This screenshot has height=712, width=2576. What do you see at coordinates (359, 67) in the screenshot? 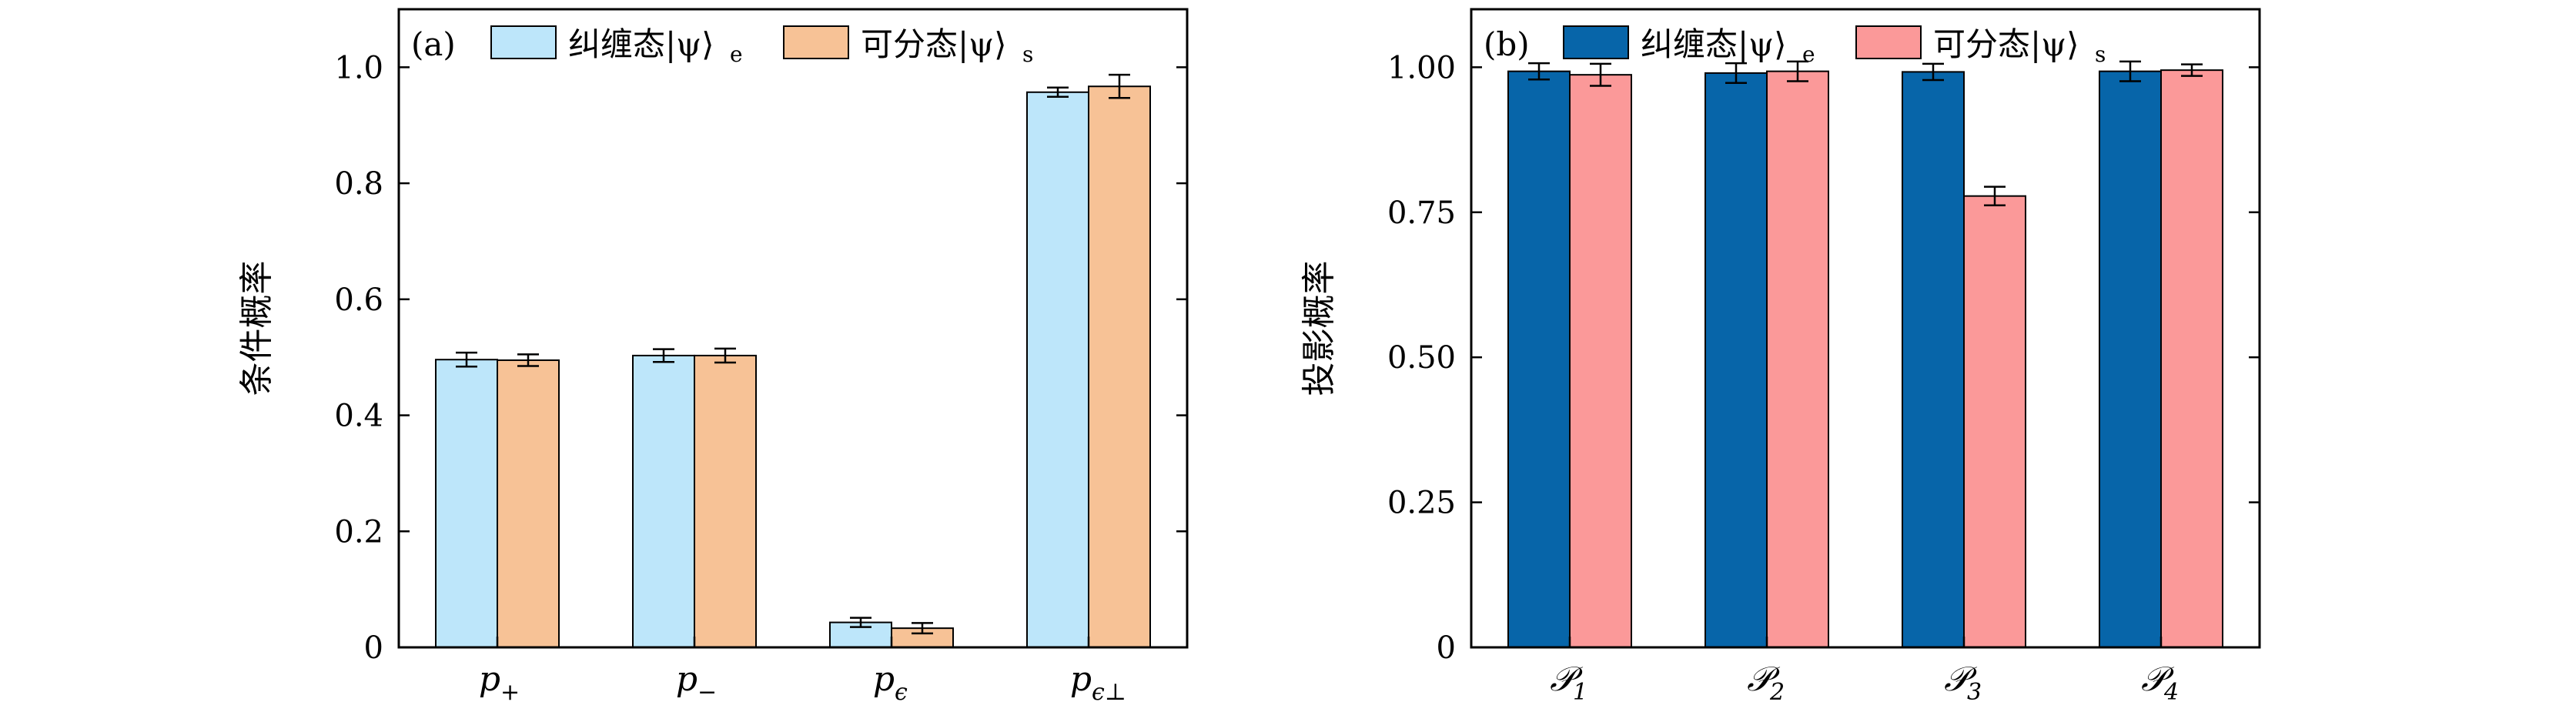
I see `y-tick-label: 1.0` at bounding box center [359, 67].